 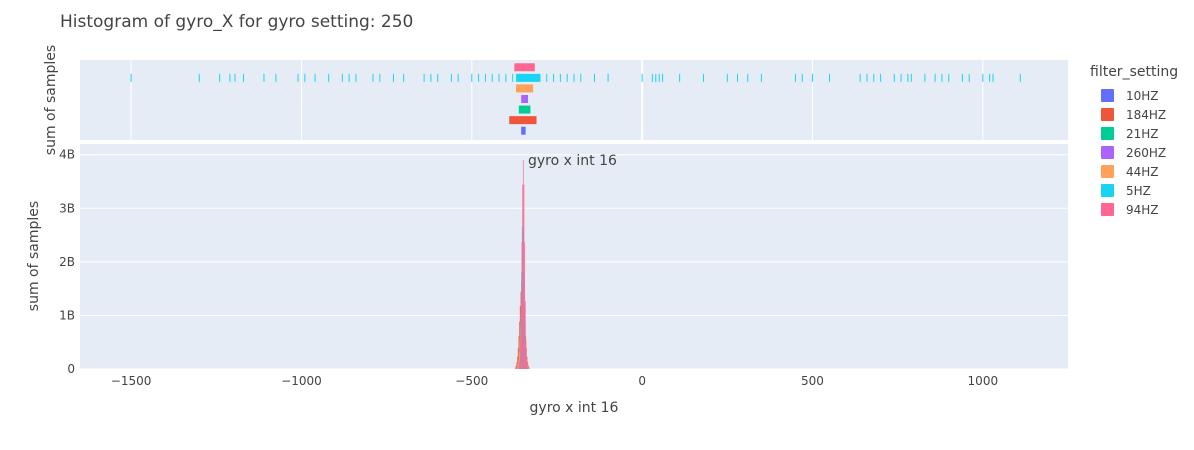 I want to click on marginal-box-21hz, so click(x=524, y=109).